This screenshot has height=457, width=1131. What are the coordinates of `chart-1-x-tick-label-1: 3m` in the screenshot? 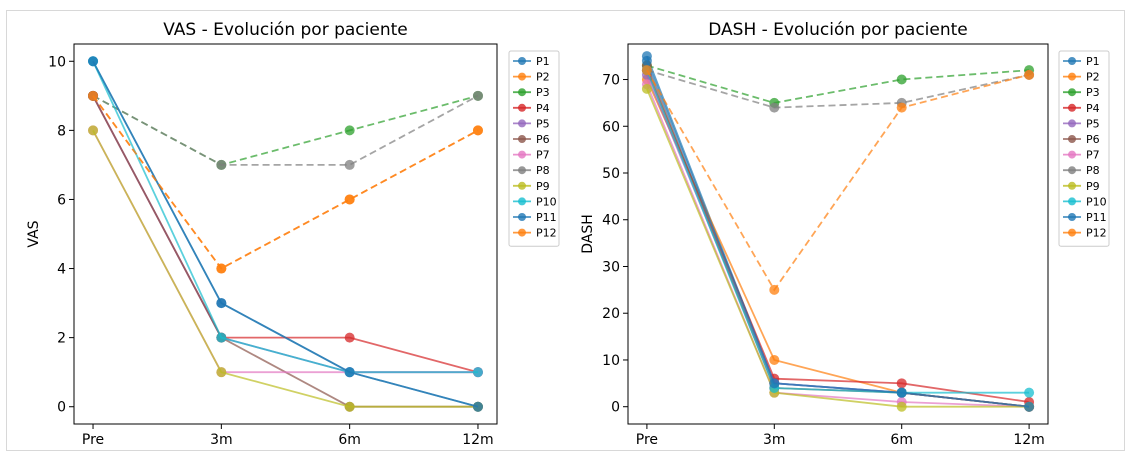 It's located at (774, 440).